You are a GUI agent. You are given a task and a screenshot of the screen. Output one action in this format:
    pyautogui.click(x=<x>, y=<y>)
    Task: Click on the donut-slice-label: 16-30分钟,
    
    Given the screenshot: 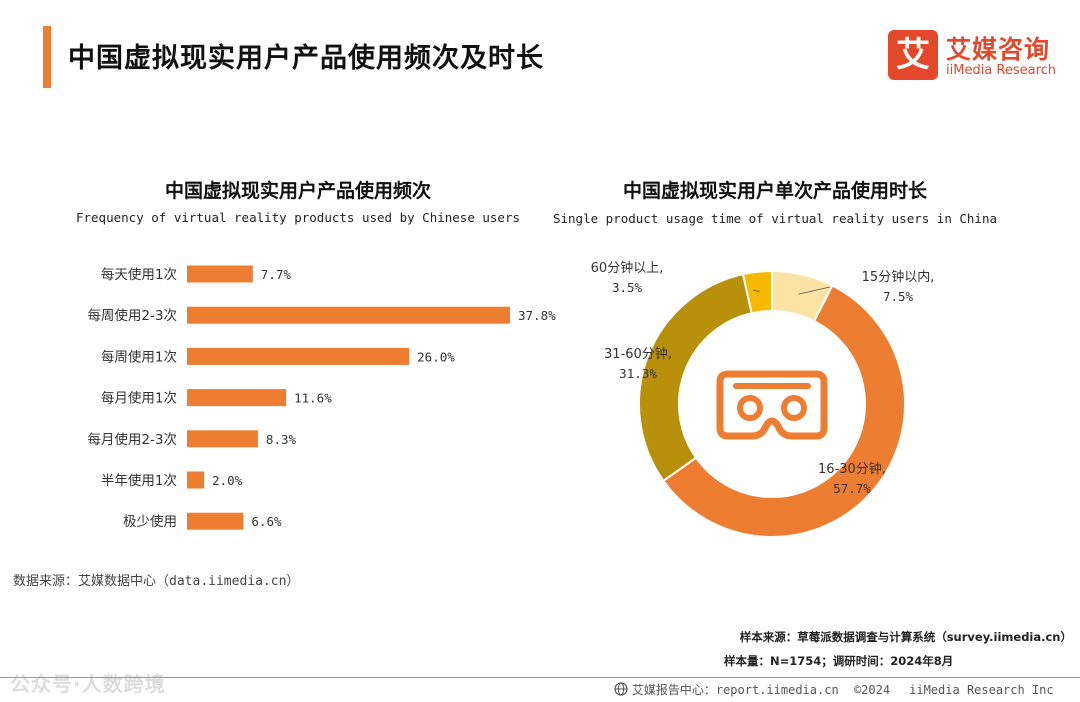 What is the action you would take?
    pyautogui.click(x=852, y=469)
    